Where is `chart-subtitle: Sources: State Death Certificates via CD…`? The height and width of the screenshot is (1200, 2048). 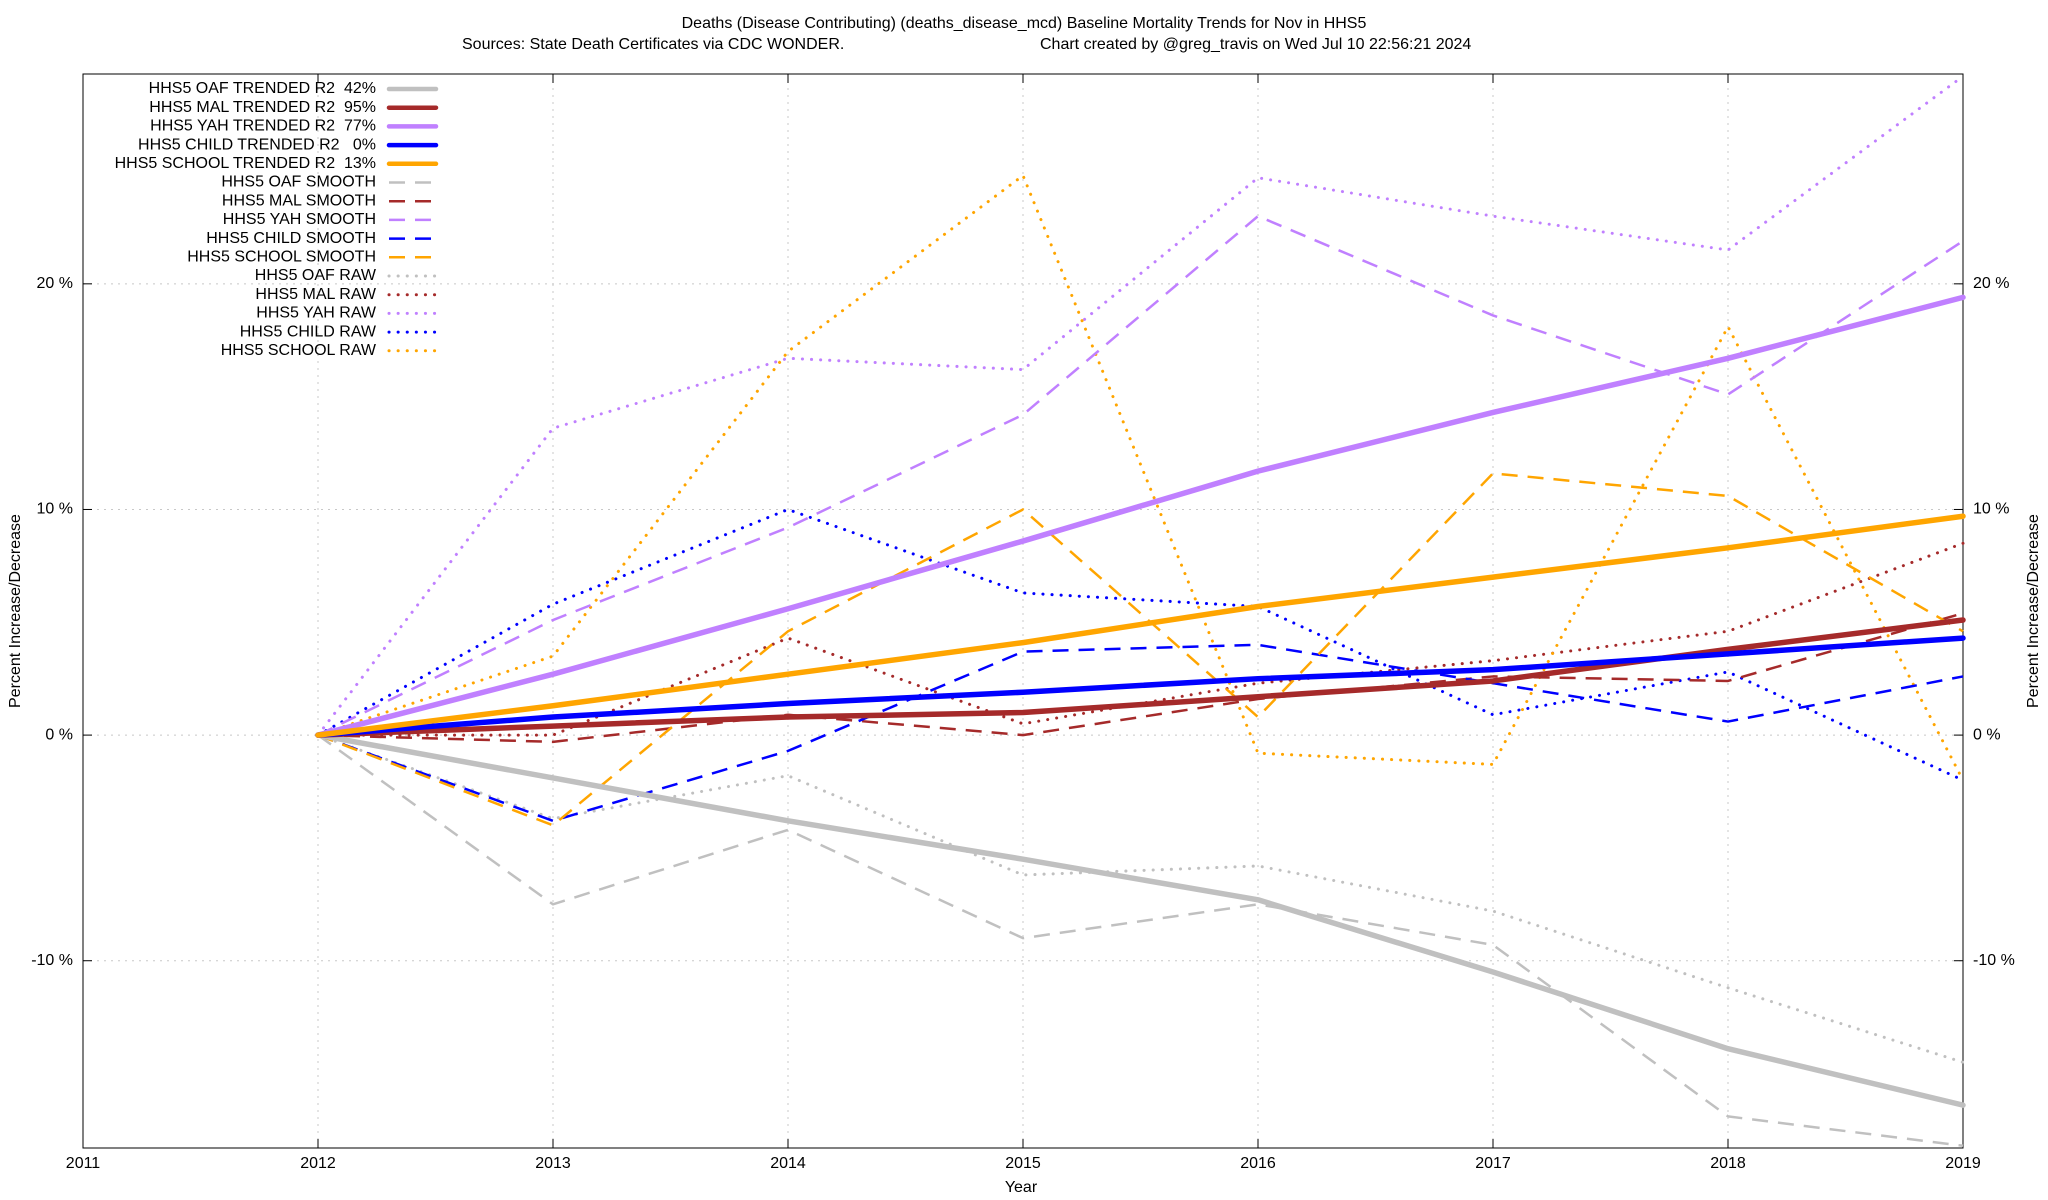
chart-subtitle: Sources: State Death Certificates via CD… is located at coordinates (653, 44).